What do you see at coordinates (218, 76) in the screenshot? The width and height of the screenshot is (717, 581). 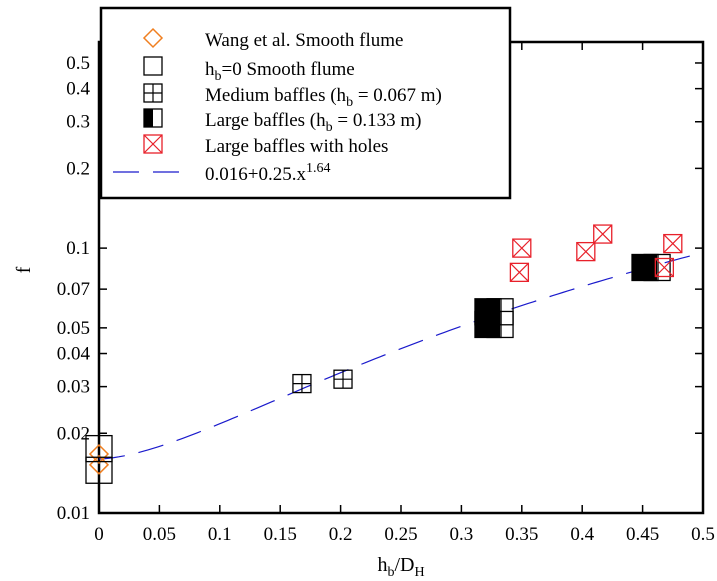 I see `legend-label-smooth-flume-sub: b` at bounding box center [218, 76].